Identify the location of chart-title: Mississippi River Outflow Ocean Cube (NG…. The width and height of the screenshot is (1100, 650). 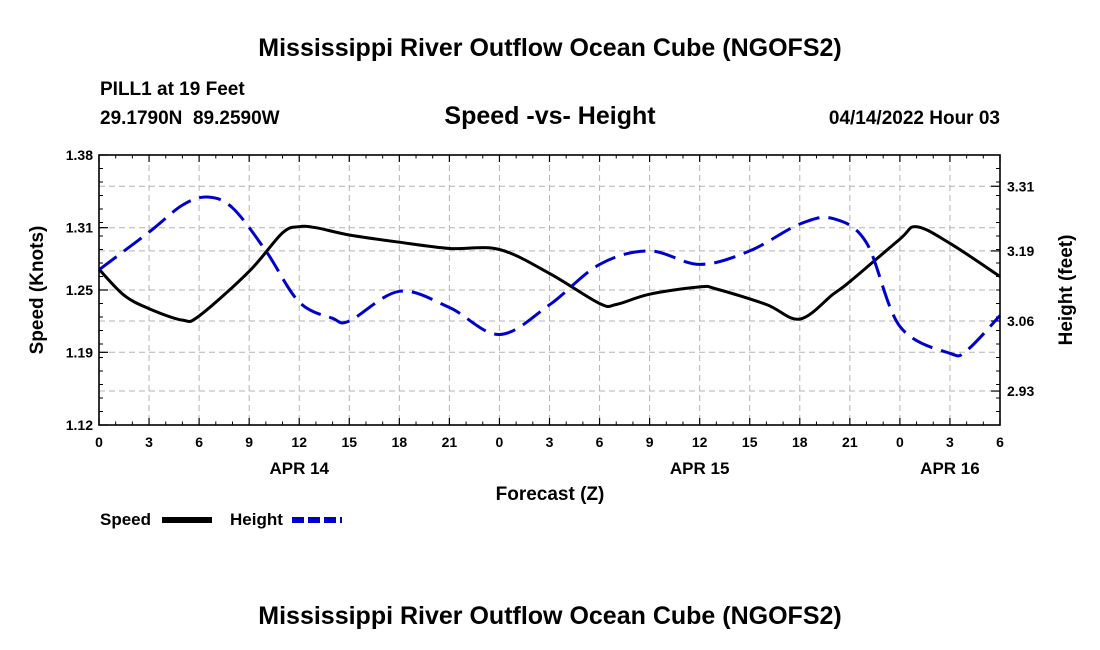
(549, 48).